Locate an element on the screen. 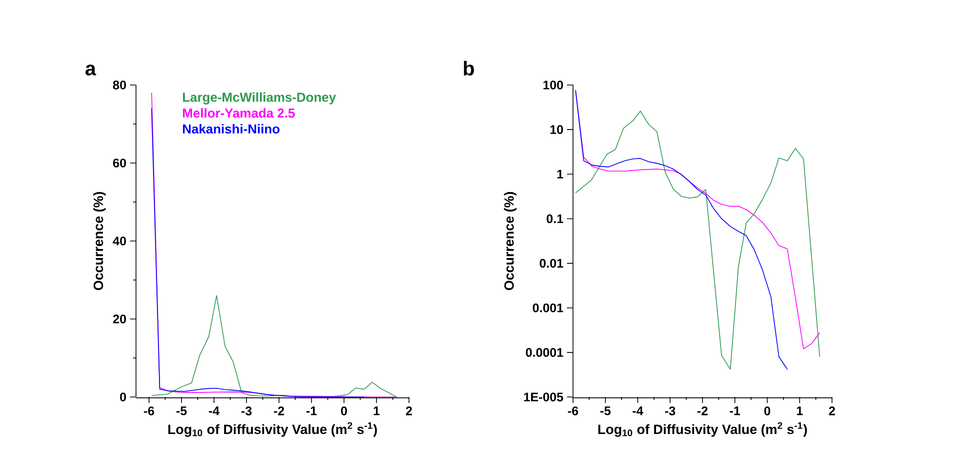 The width and height of the screenshot is (955, 468). y-tick-label: 60 is located at coordinates (119, 163).